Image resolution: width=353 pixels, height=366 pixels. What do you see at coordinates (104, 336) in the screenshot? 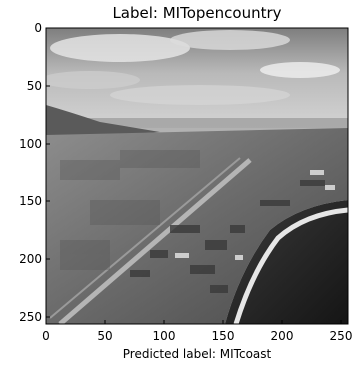
I see `x-tick-label: 50` at bounding box center [104, 336].